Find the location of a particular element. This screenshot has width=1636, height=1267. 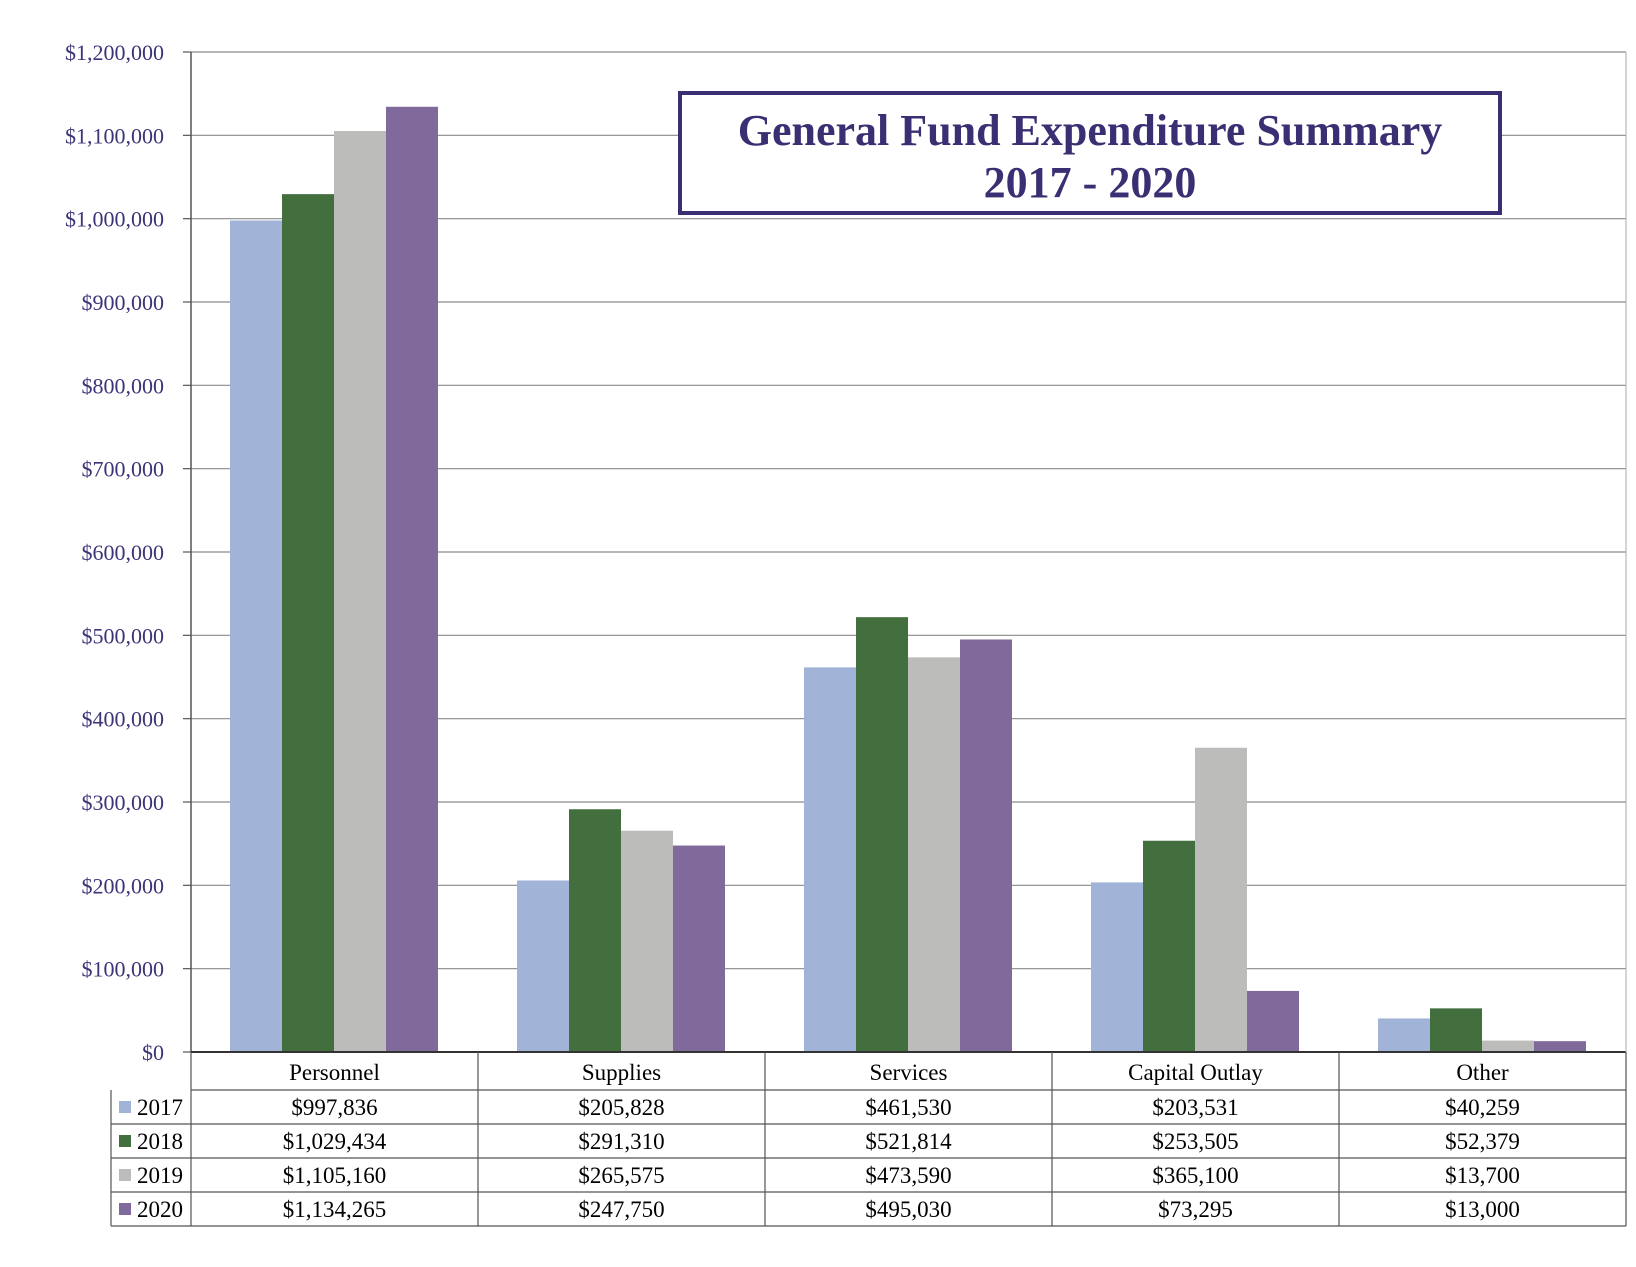

bar-2020-personnel is located at coordinates (412, 579).